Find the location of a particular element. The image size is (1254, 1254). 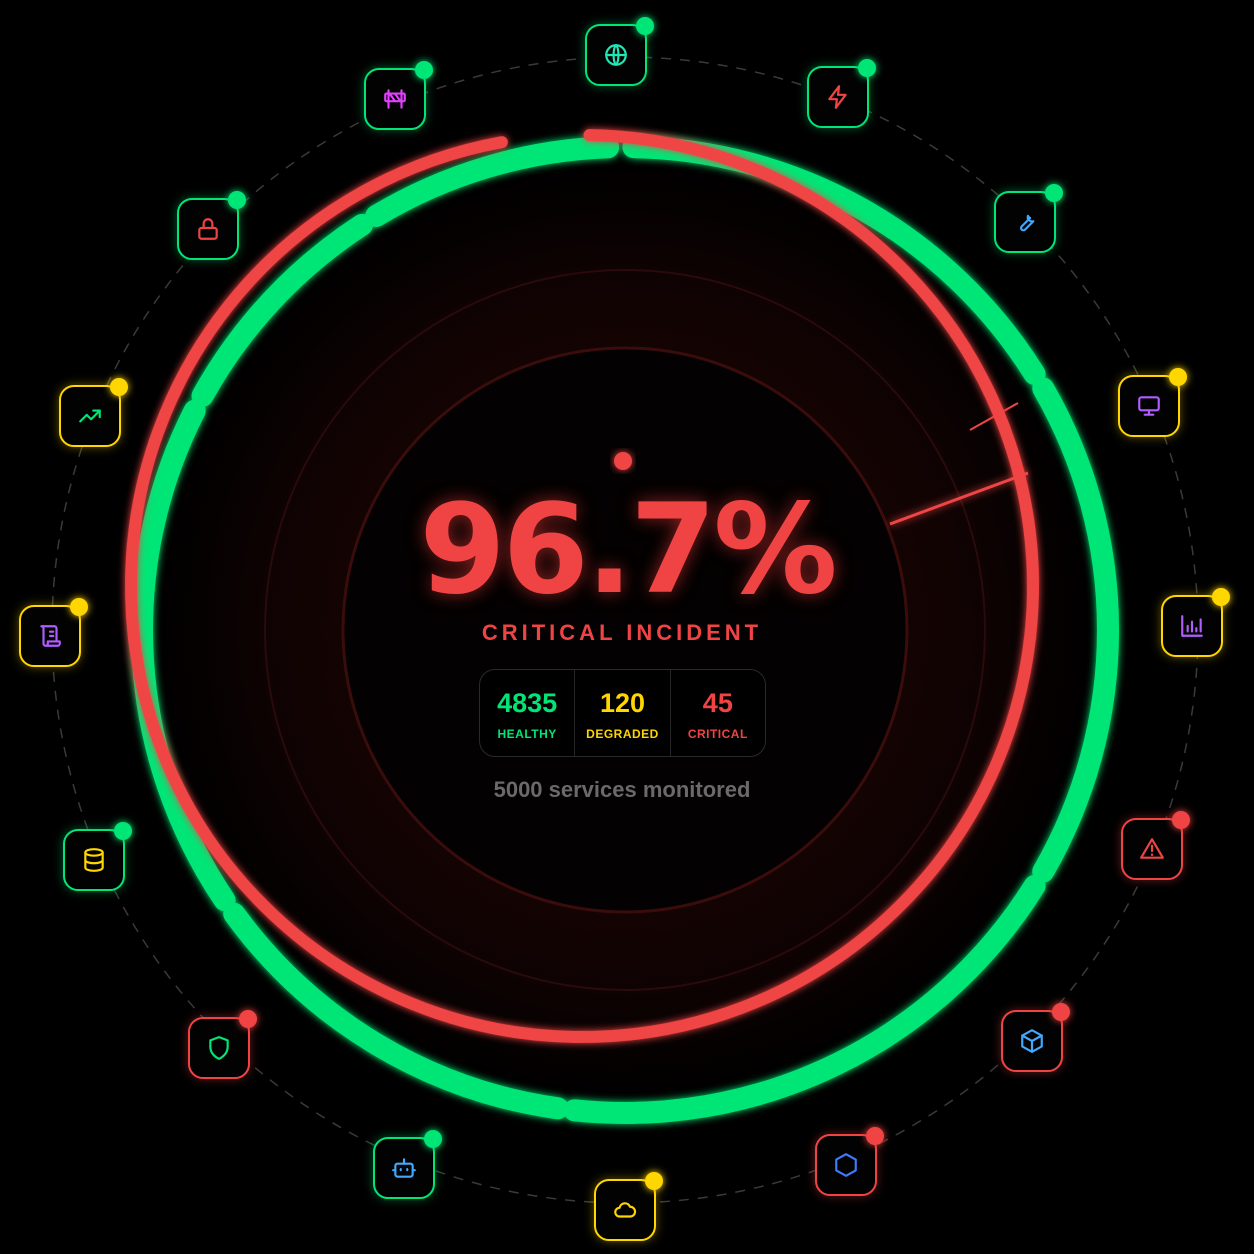

construction-icon is located at coordinates (395, 99).